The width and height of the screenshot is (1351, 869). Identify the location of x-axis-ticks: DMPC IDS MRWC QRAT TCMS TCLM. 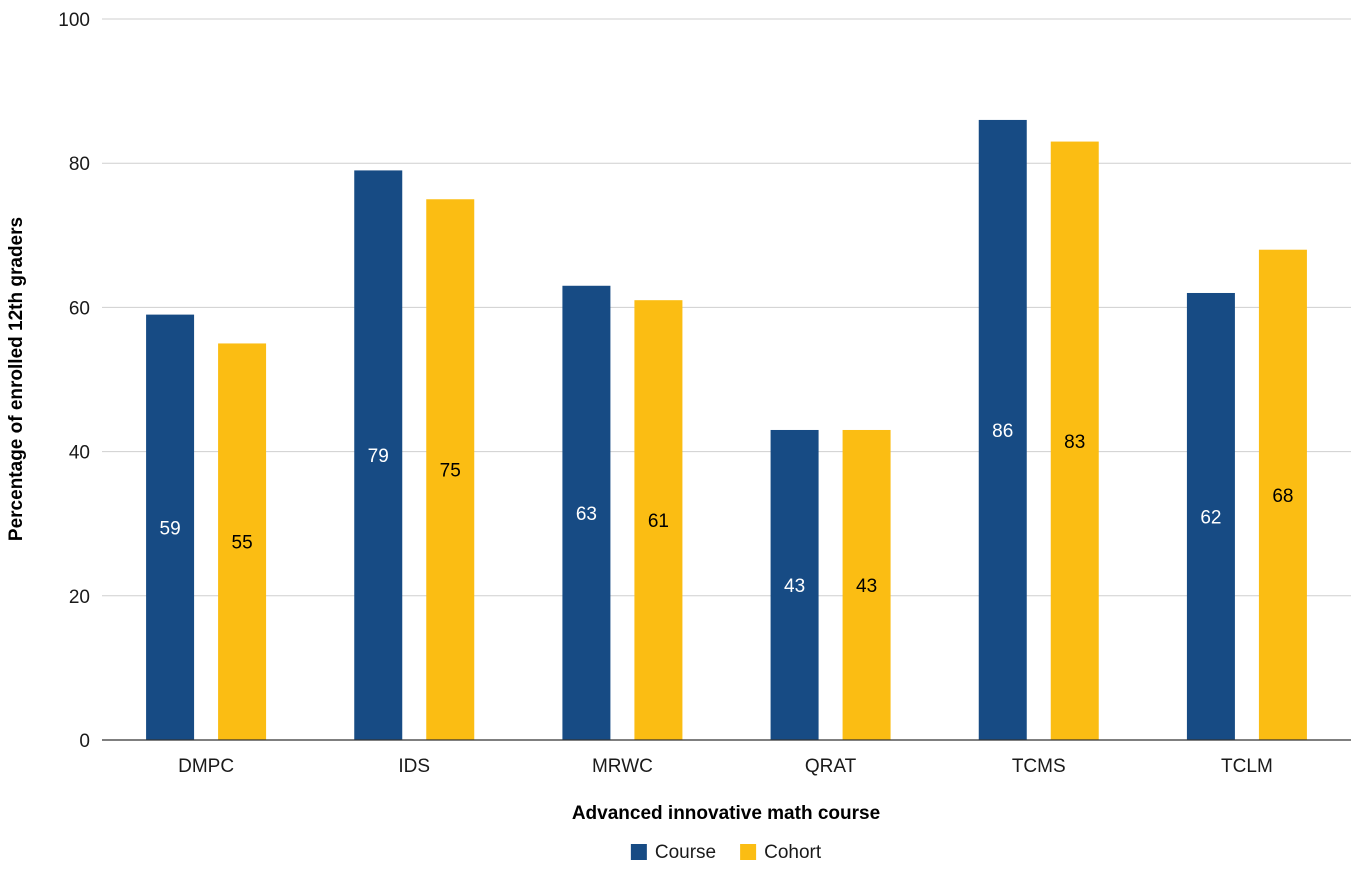
(725, 766).